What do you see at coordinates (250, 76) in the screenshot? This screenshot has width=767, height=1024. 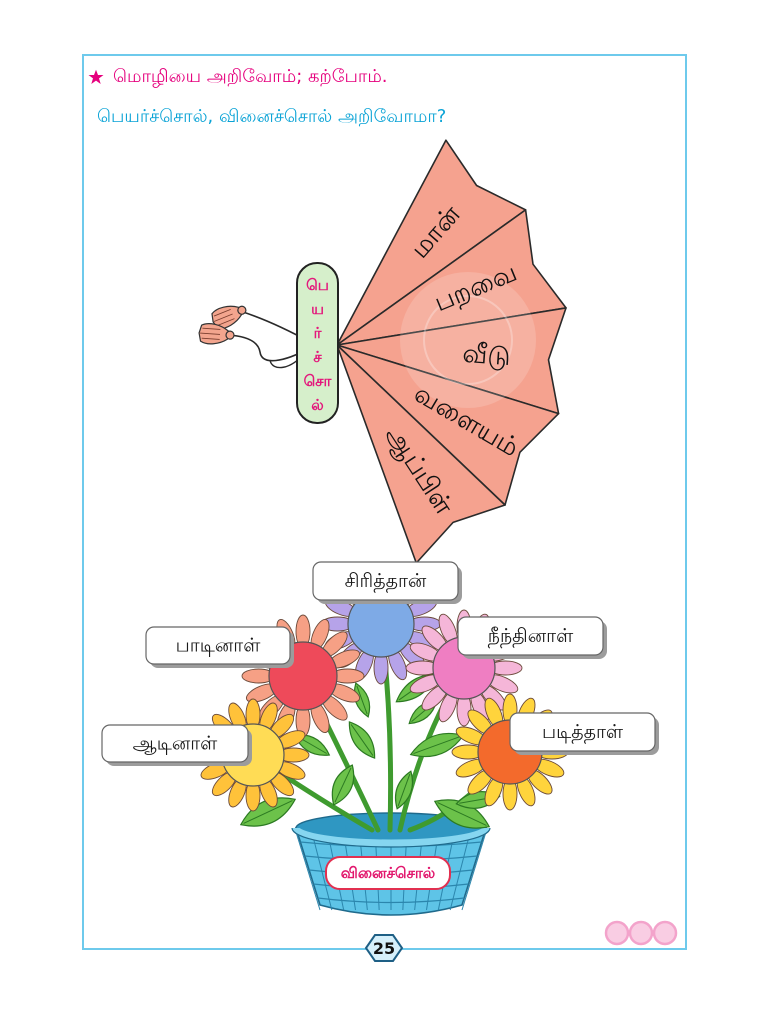 I see `page-title: மொழியை அறிவோம்; கற்போம்.` at bounding box center [250, 76].